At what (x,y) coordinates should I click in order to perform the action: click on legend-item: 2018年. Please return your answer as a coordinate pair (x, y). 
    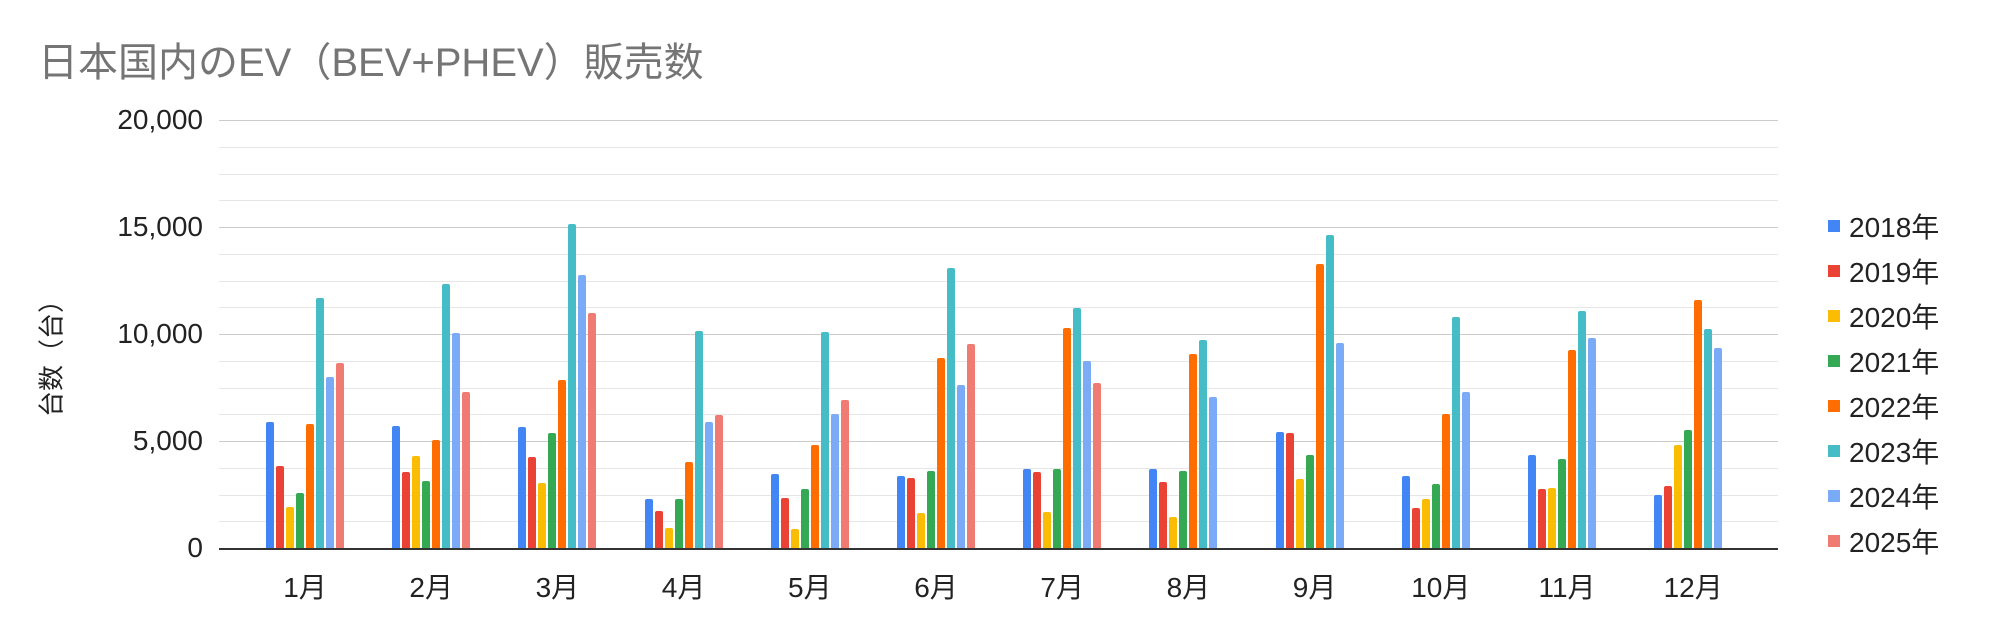
    Looking at the image, I should click on (1883, 225).